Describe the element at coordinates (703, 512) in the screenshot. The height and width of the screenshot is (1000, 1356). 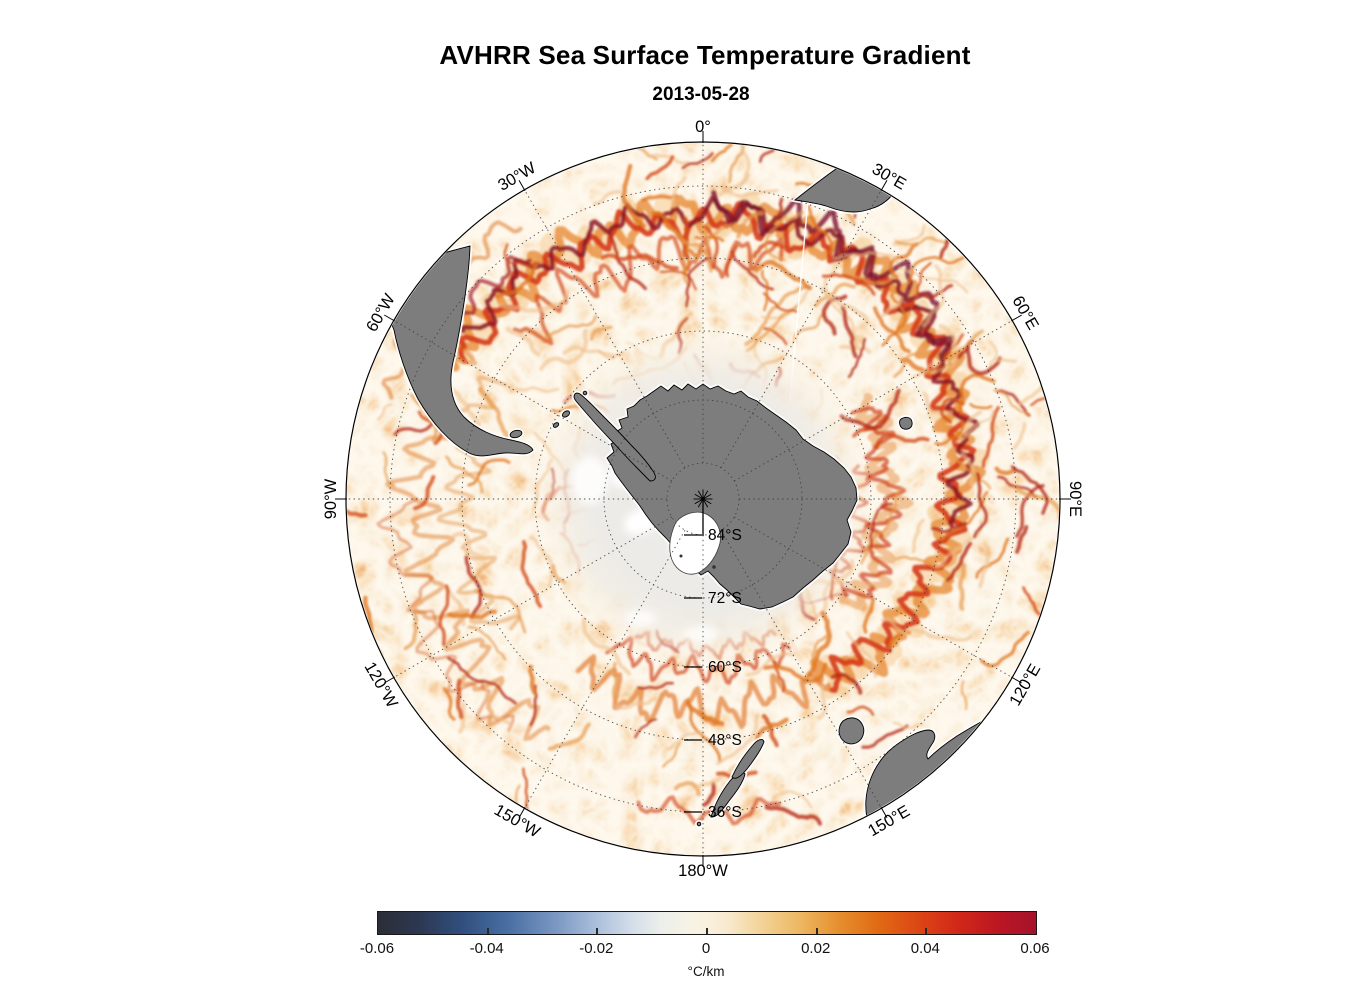
I see `south-pole-marker` at that location.